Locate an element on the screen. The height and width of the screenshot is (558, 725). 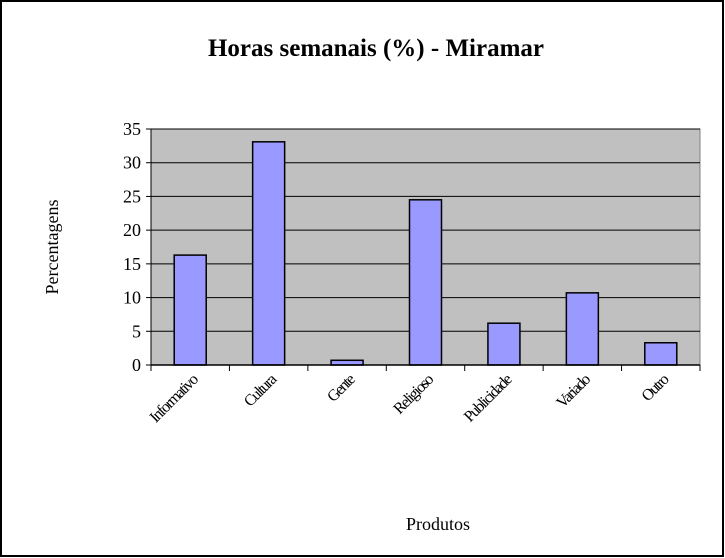
y-tick-label: 0 is located at coordinates (136, 365).